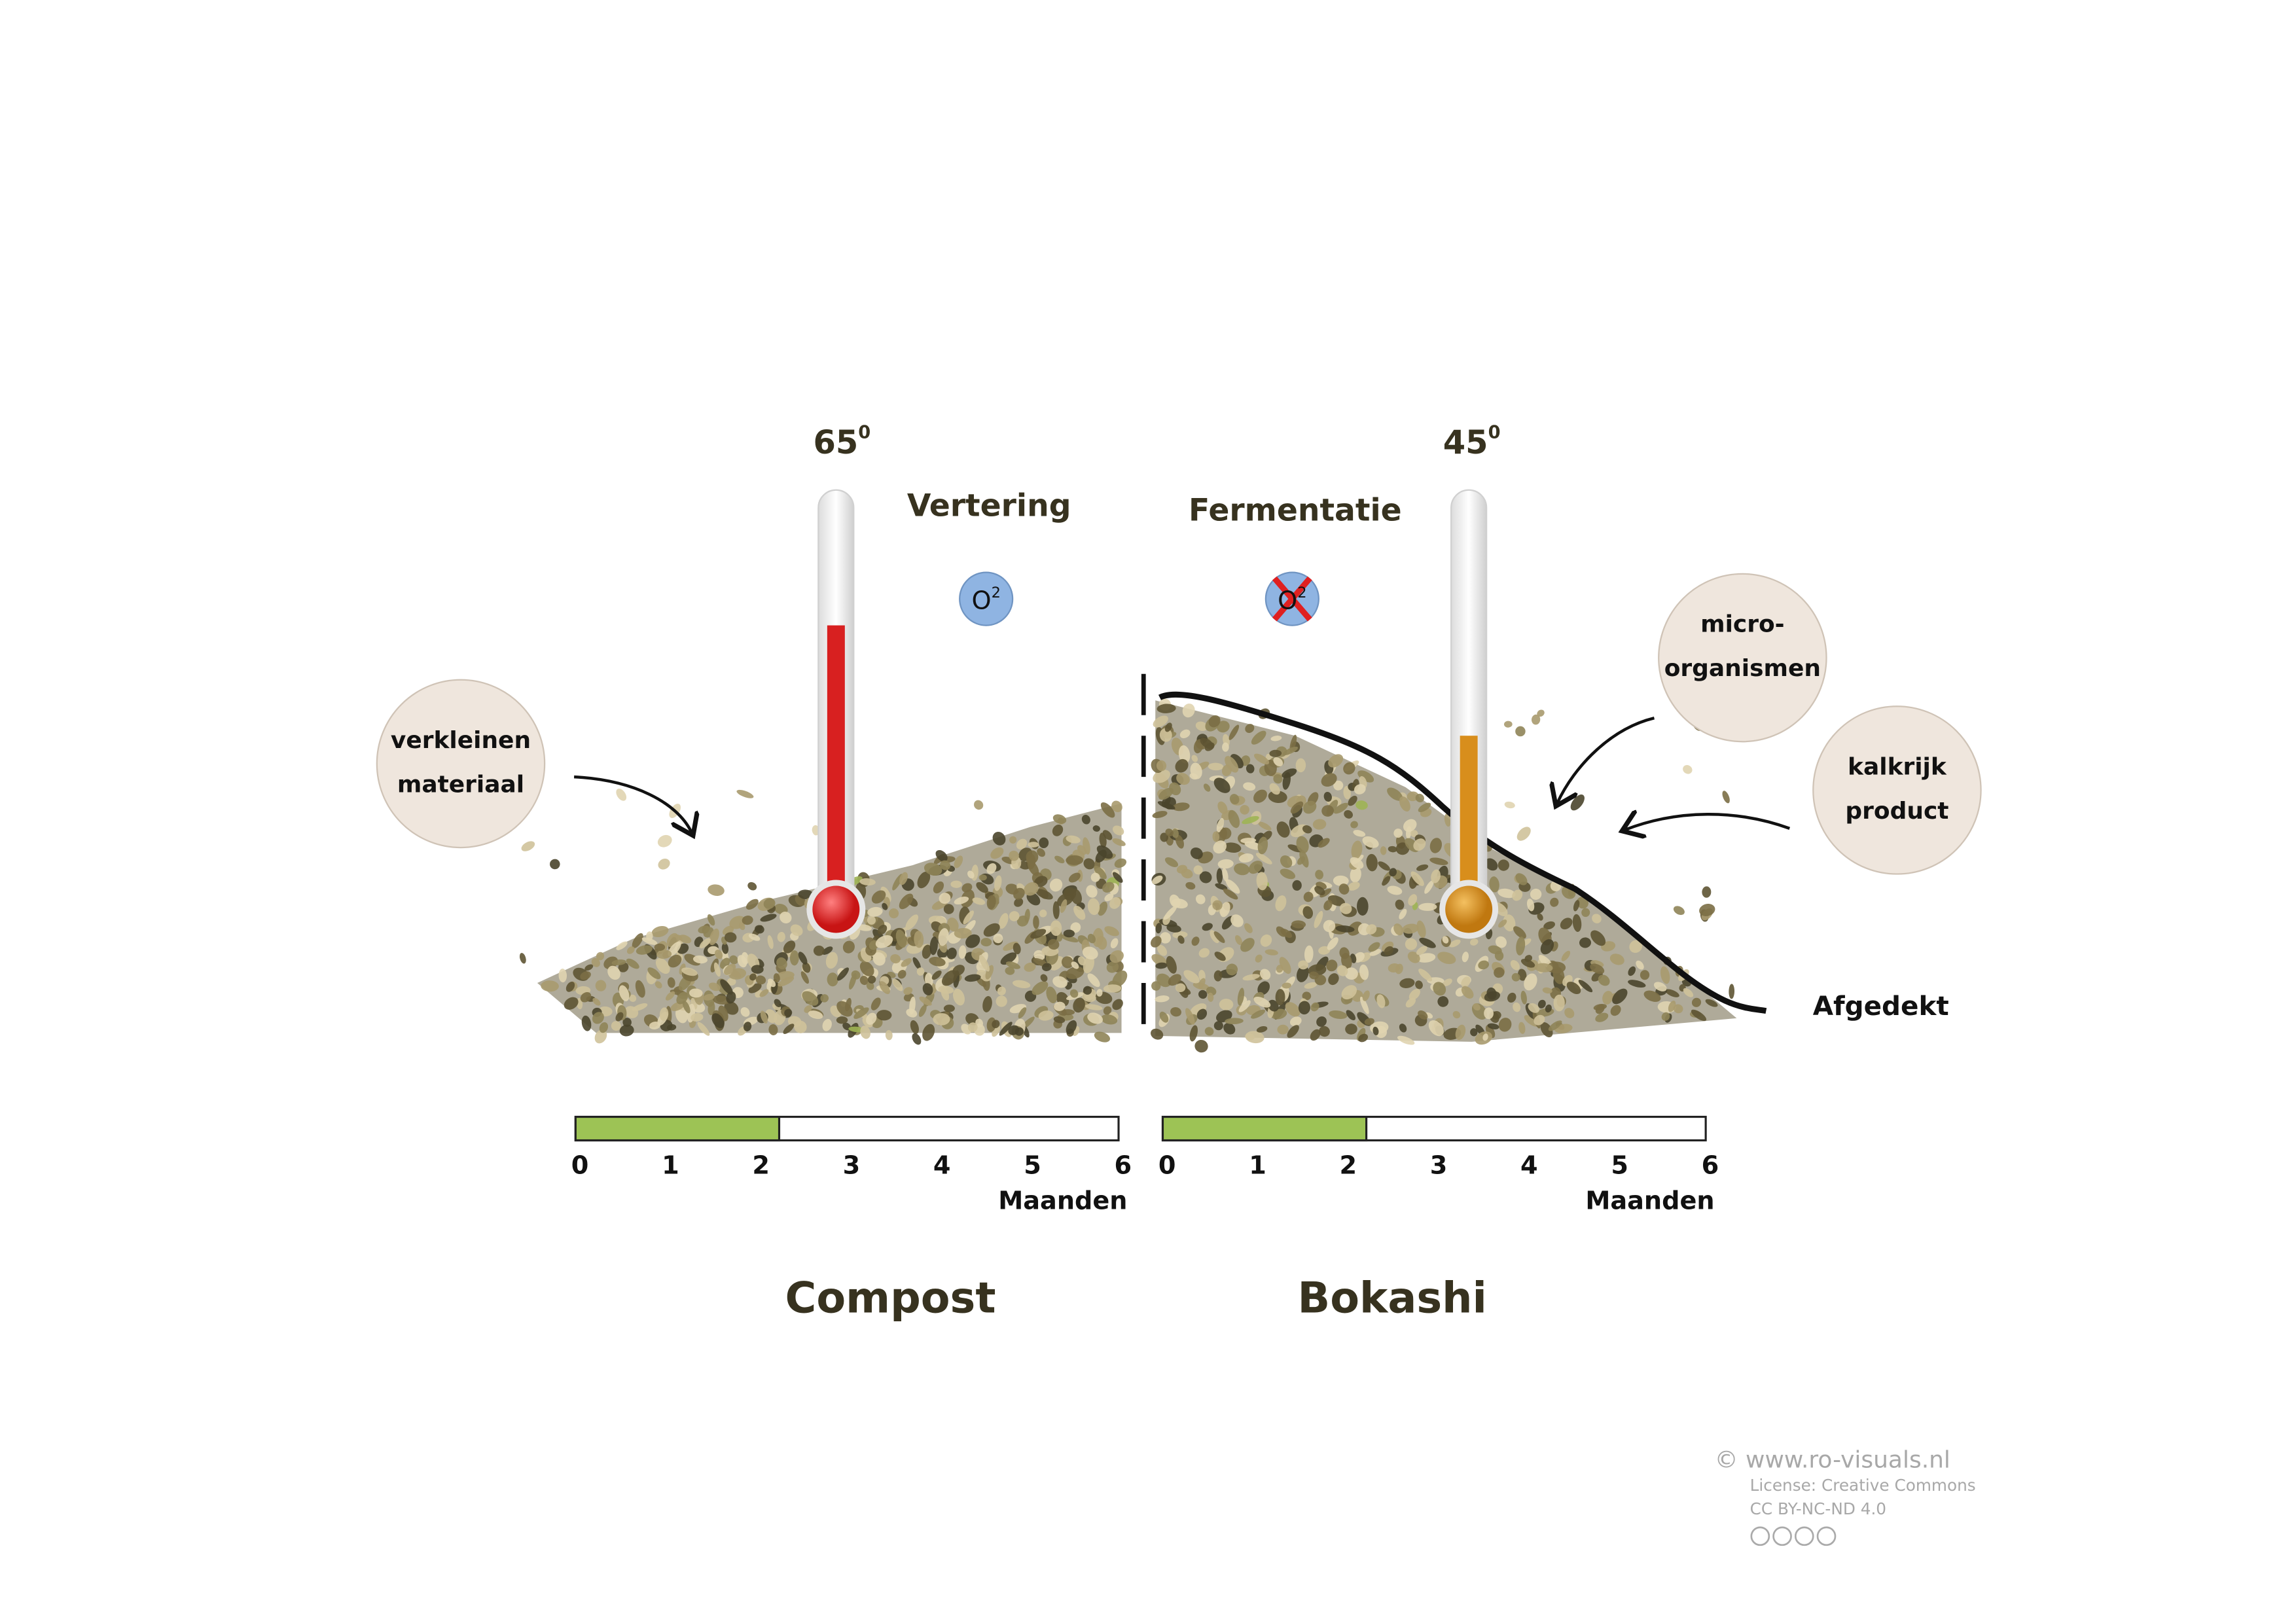 Image resolution: width=2296 pixels, height=1623 pixels. Describe the element at coordinates (1794, 1536) in the screenshot. I see `cc-icons` at that location.